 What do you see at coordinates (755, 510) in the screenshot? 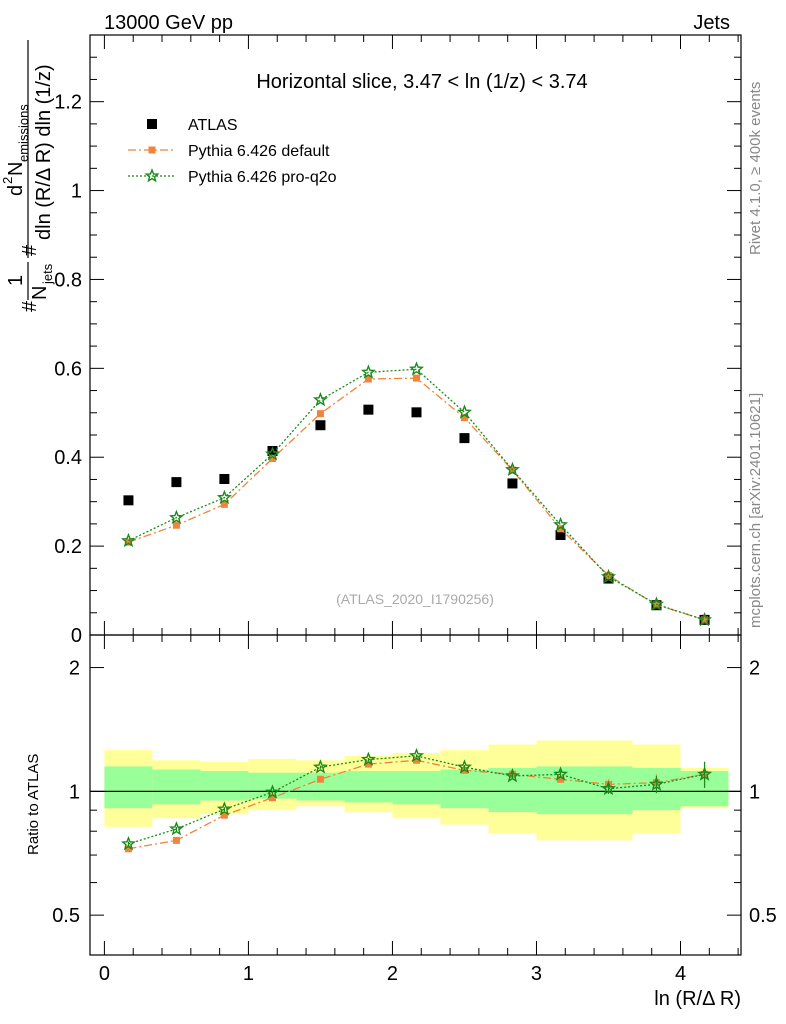
I see `mcplots-label: mcplots.cern.ch [arXiv:2401.10621]` at bounding box center [755, 510].